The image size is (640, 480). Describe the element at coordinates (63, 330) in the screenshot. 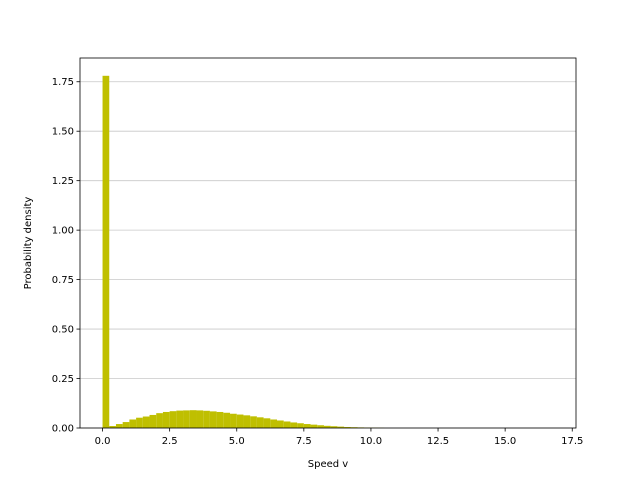

I see `y-tick-label: 0.50` at that location.